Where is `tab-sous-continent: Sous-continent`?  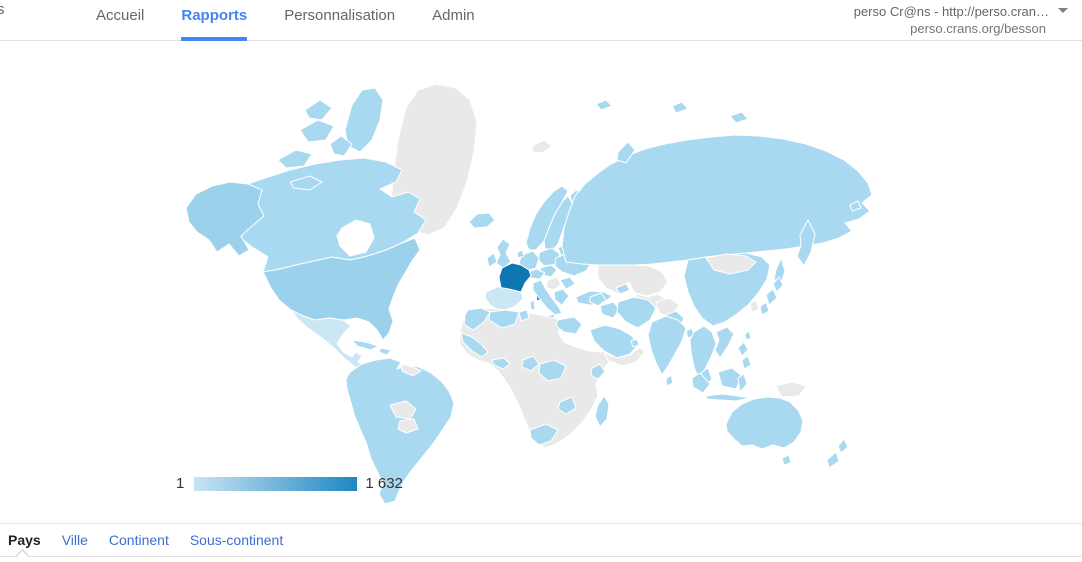
tab-sous-continent: Sous-continent is located at coordinates (236, 540).